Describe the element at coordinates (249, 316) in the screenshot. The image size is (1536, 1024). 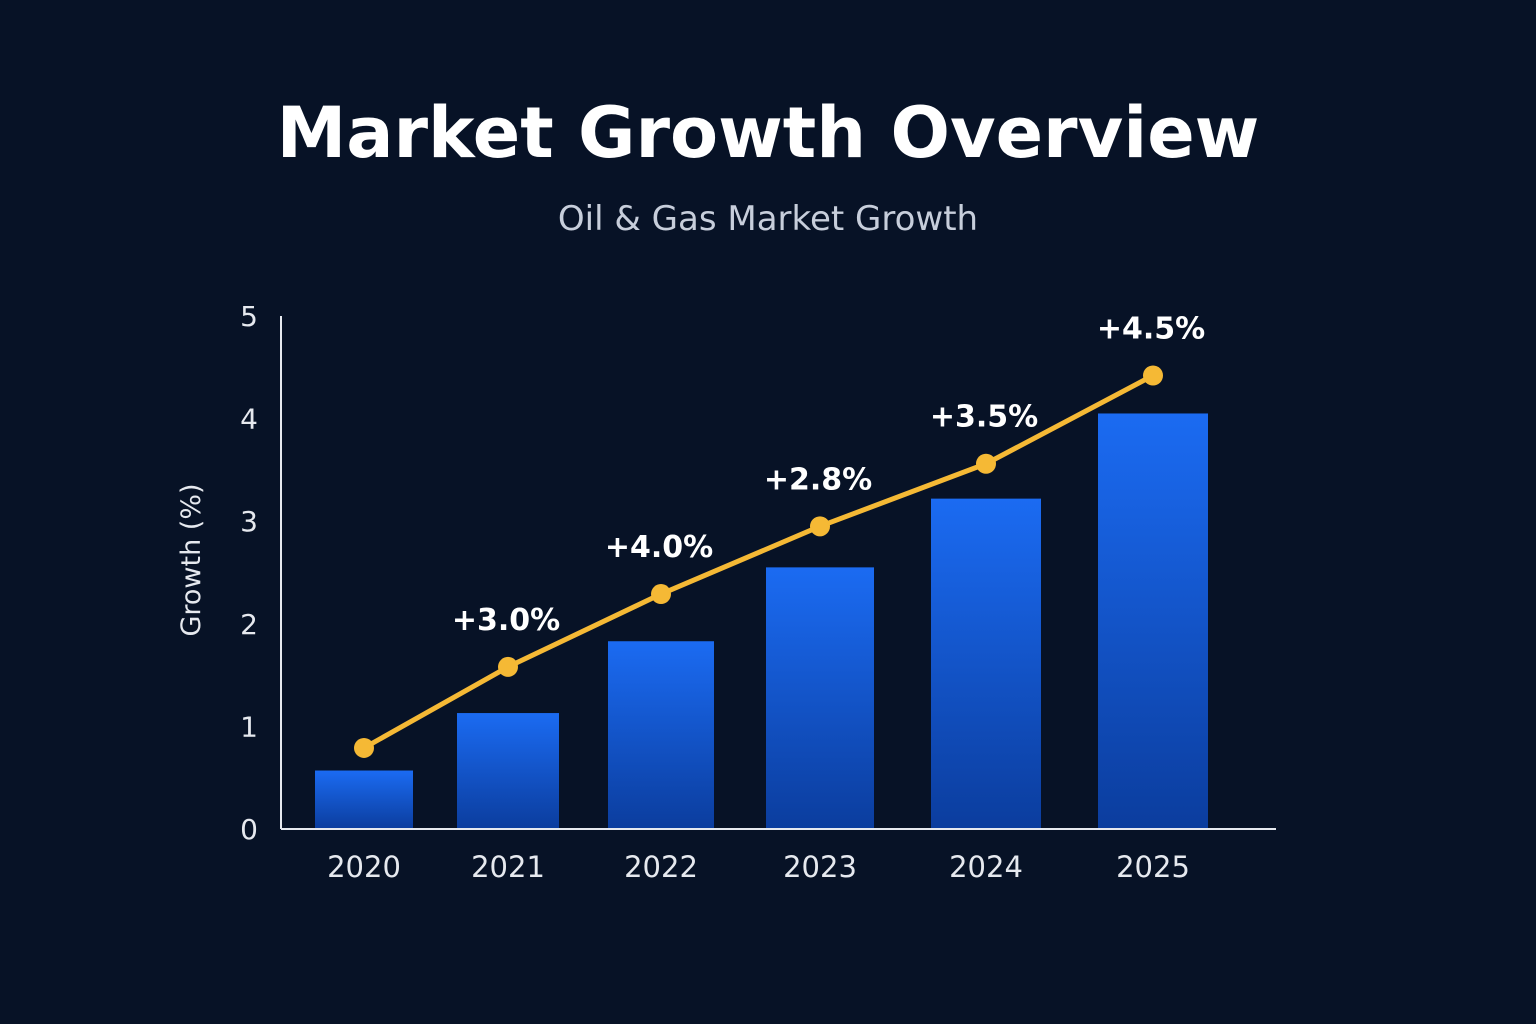
I see `y-tick-label: 5` at that location.